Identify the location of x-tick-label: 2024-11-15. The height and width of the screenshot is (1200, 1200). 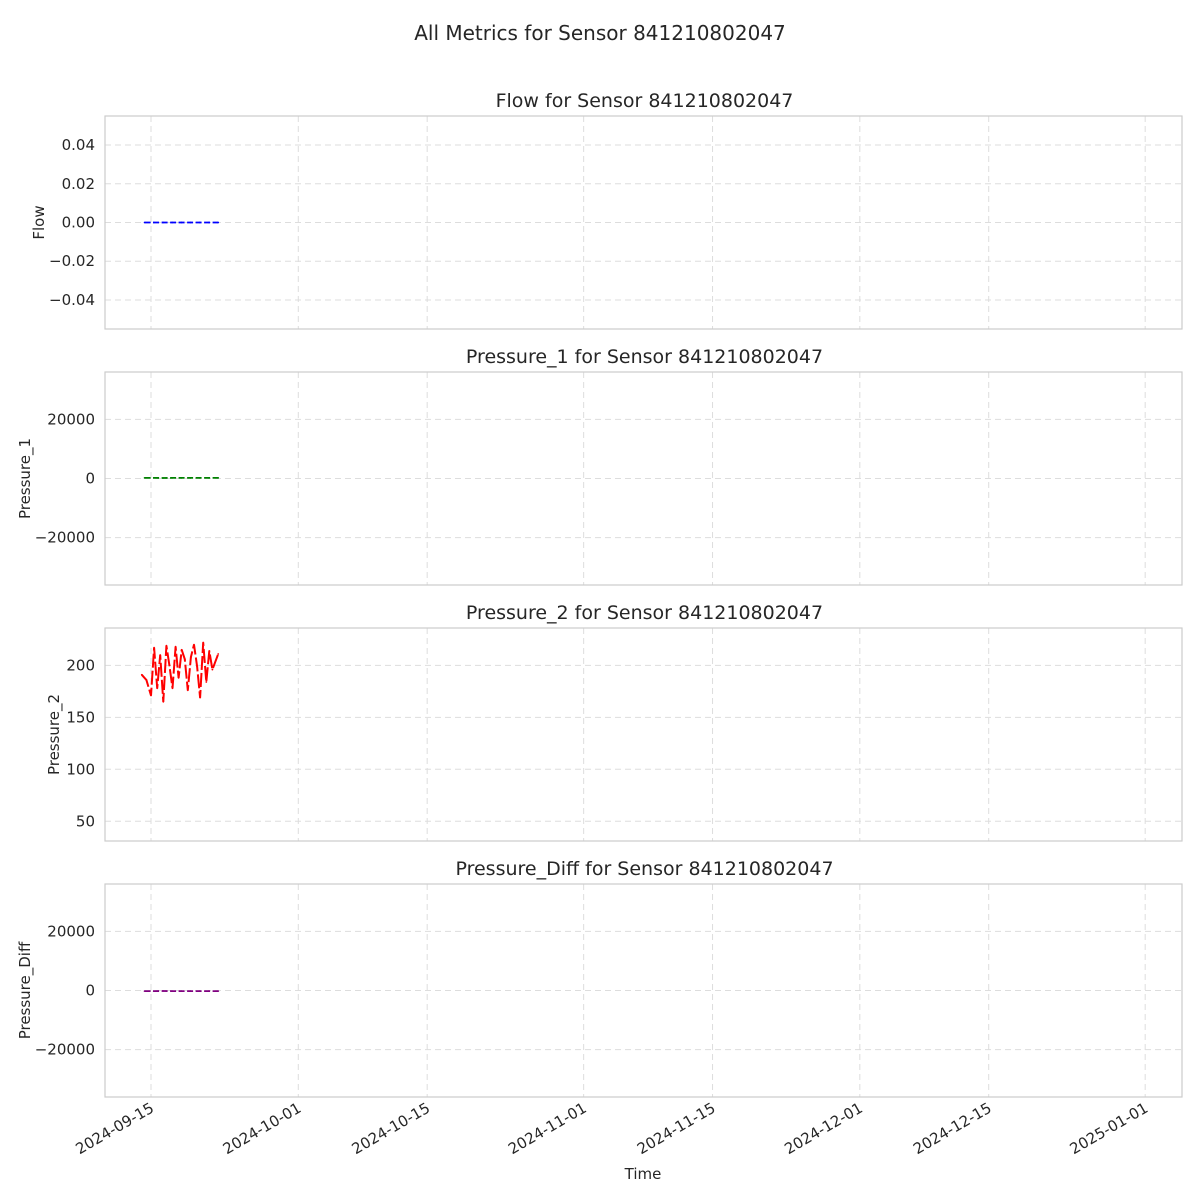
(676, 1128).